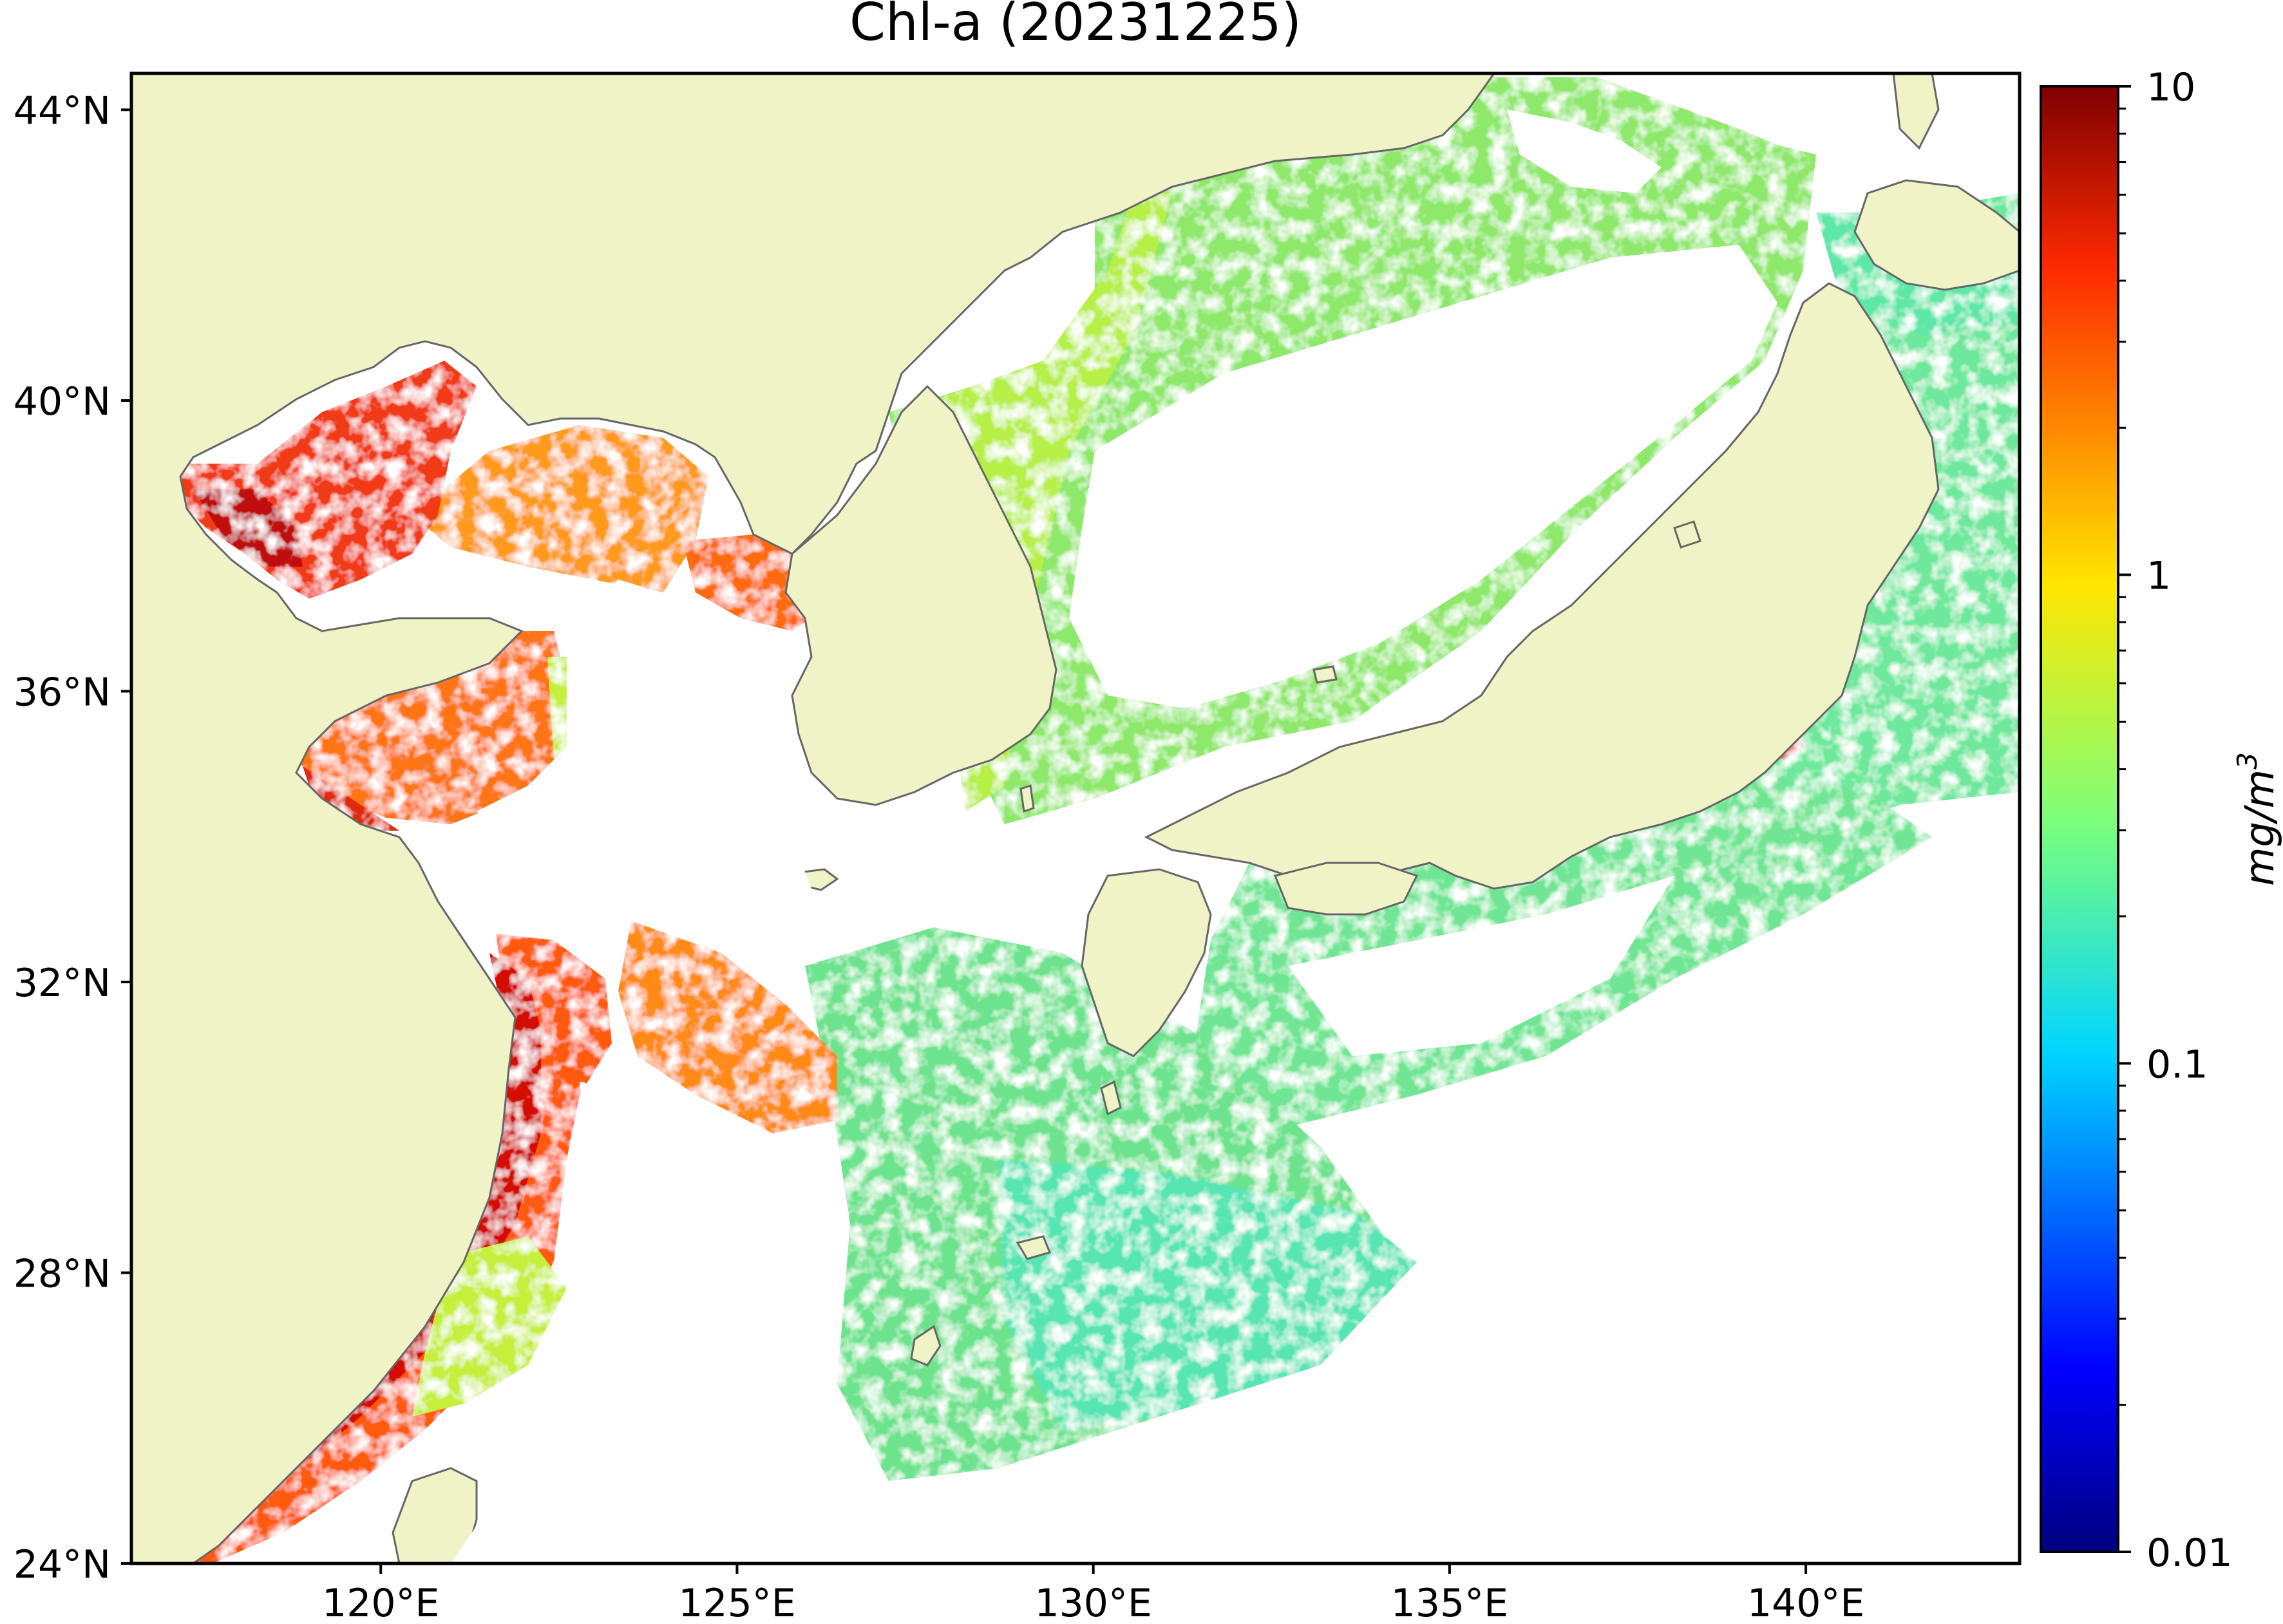  Describe the element at coordinates (1075, 26) in the screenshot. I see `map-title: Chl-a (20231225)` at that location.